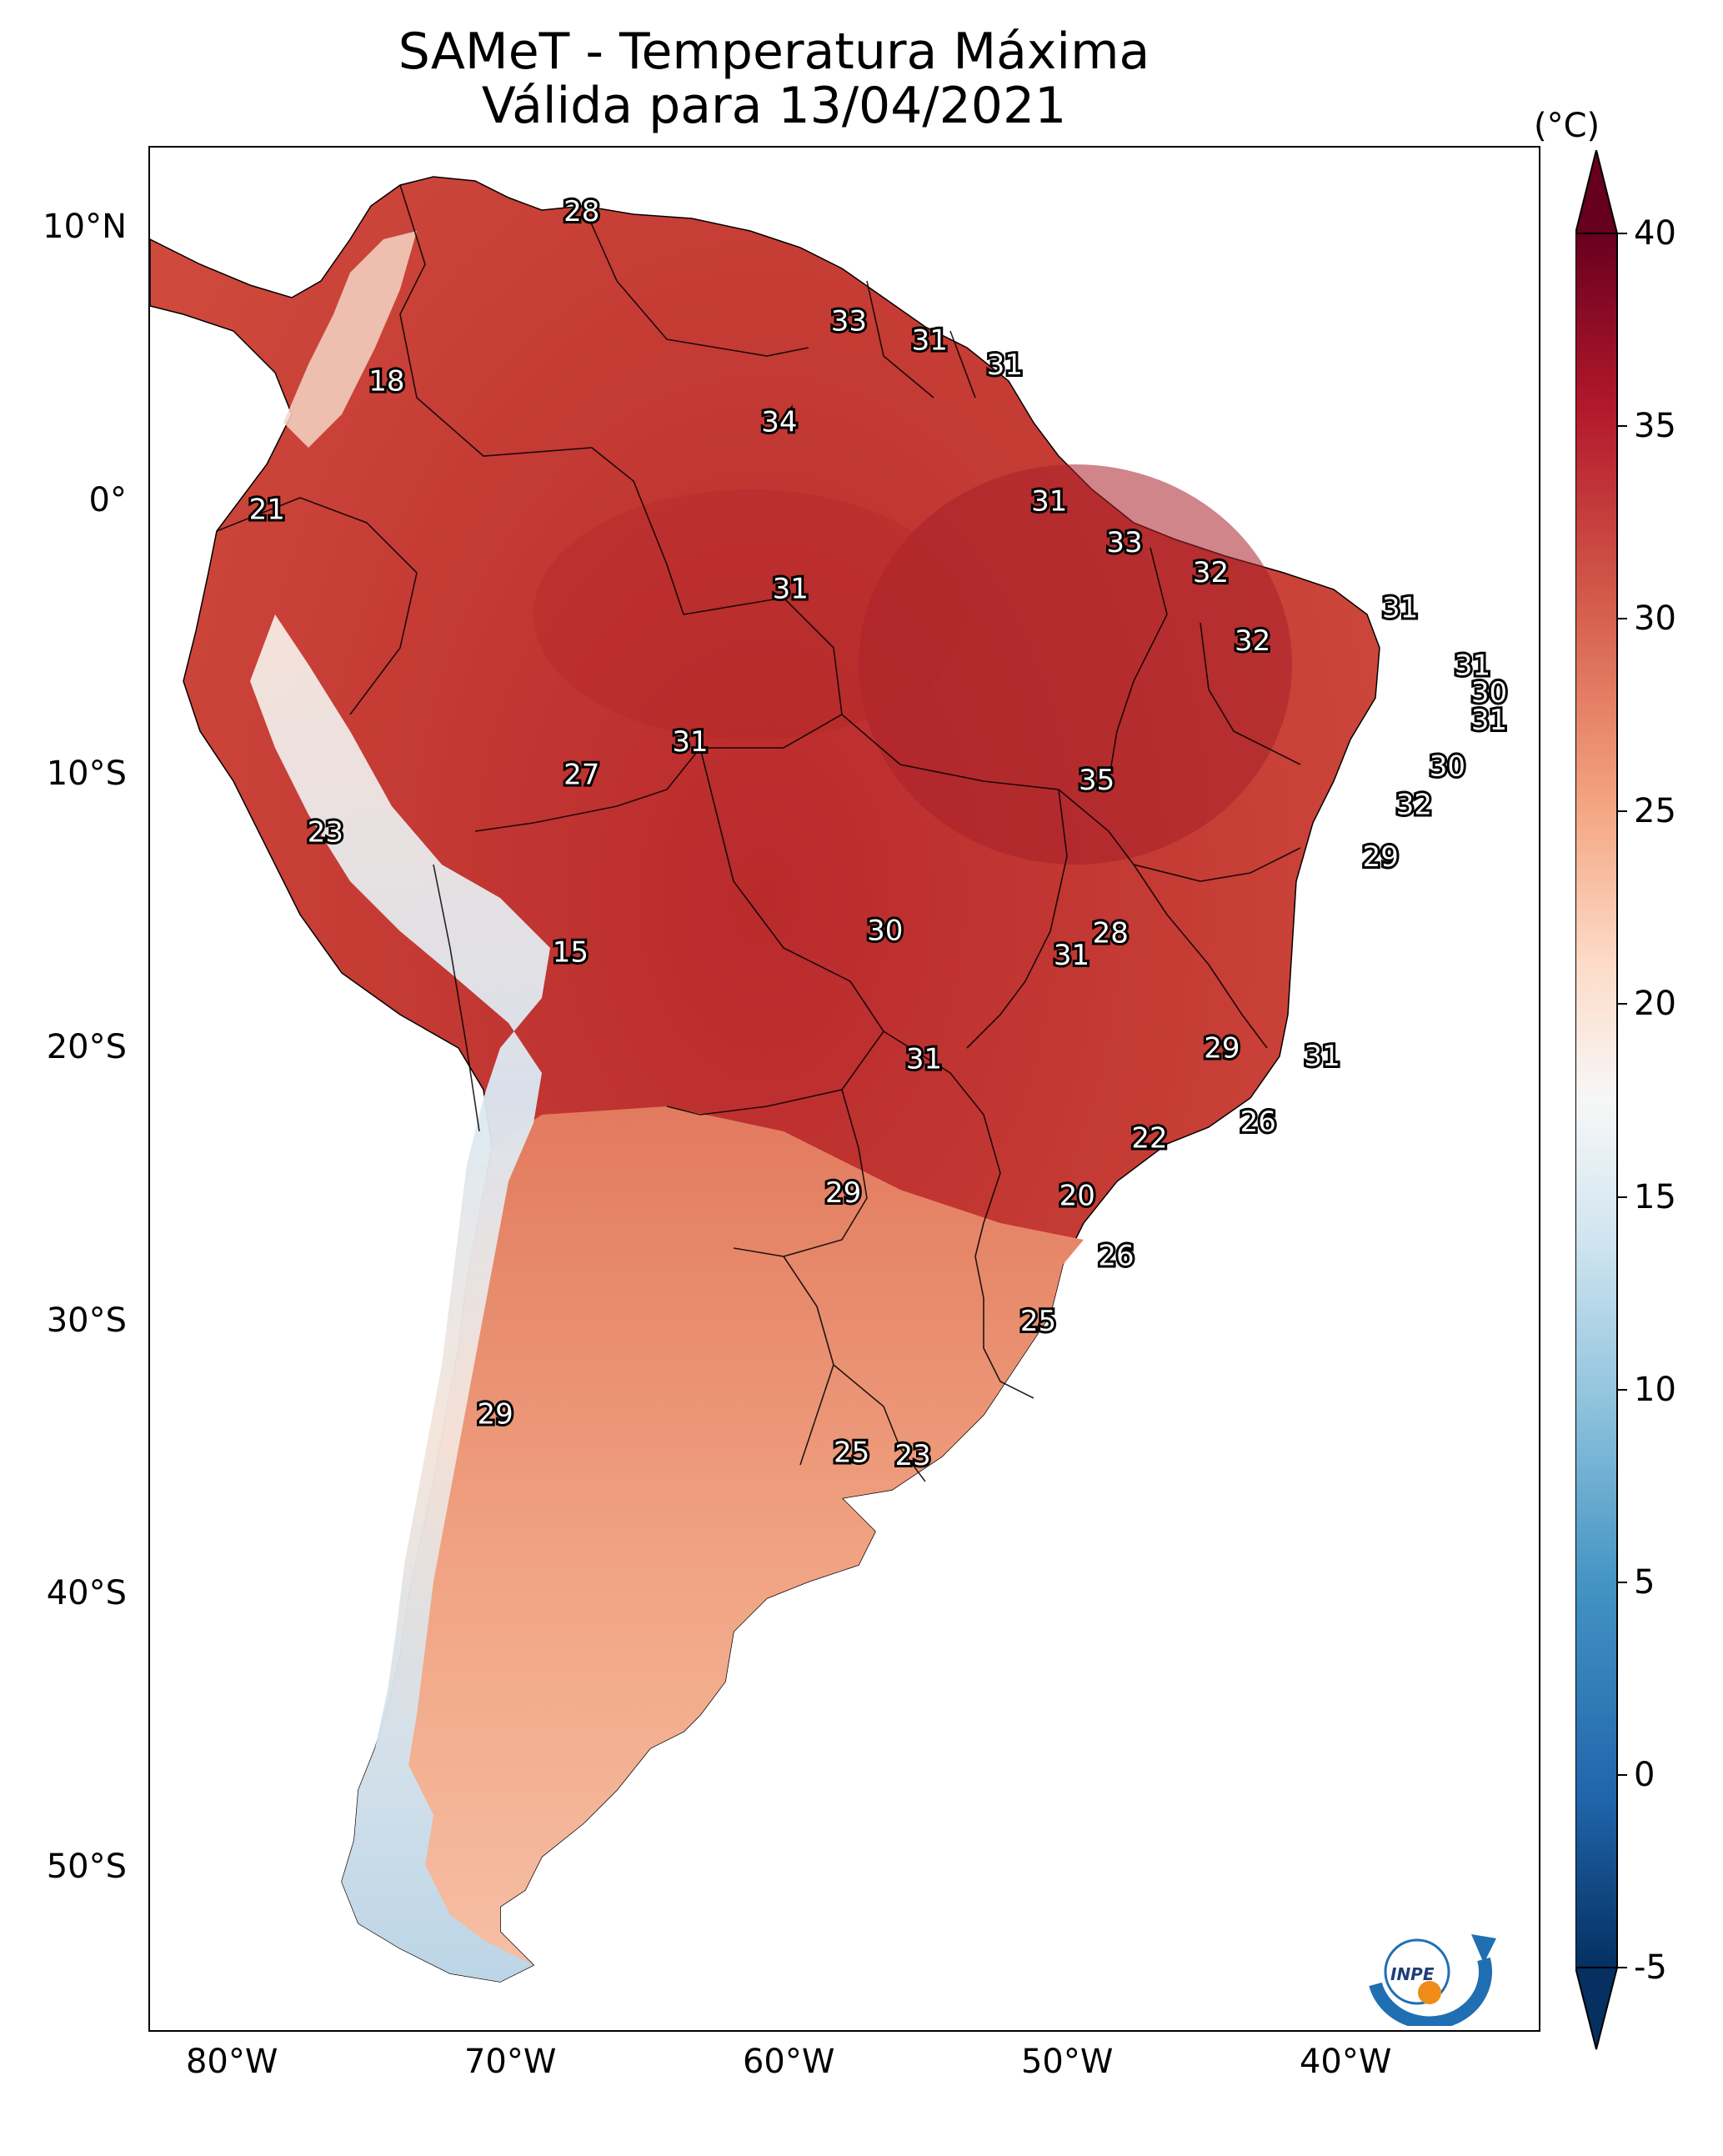 This screenshot has height=2156, width=1723. Describe the element at coordinates (1644, 1774) in the screenshot. I see `colorbar-tick-label: 0` at that location.